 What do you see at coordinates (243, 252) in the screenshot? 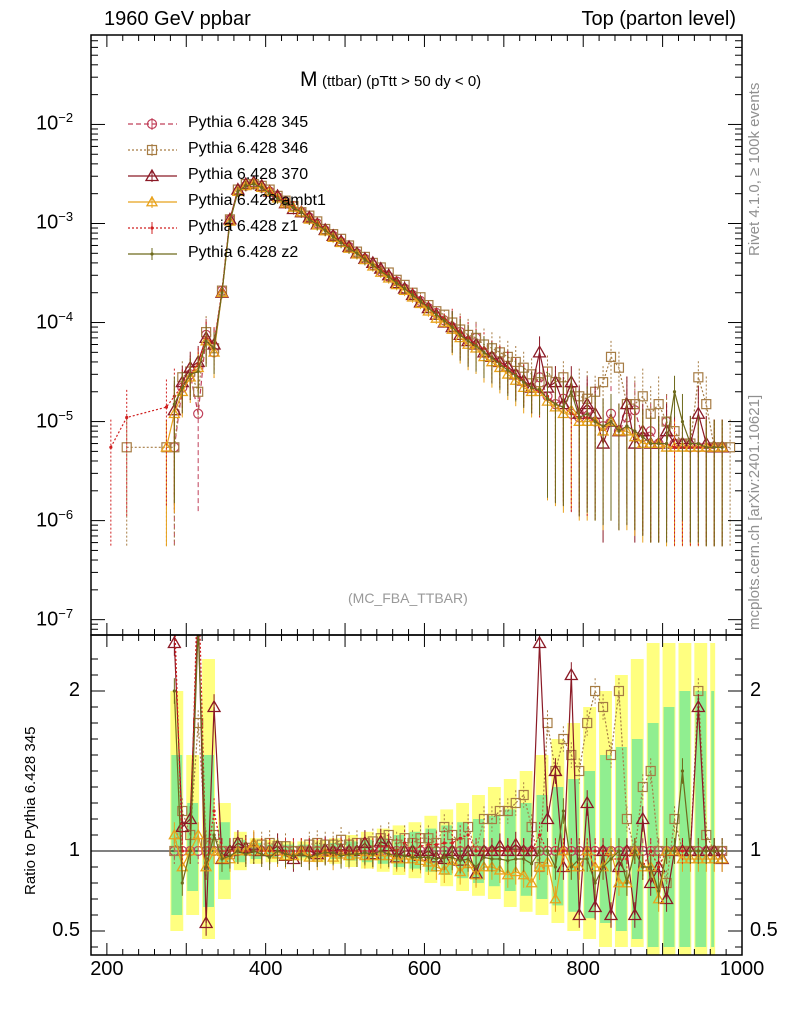
I see `legend-label-5: Pythia 6.428 z2` at bounding box center [243, 252].